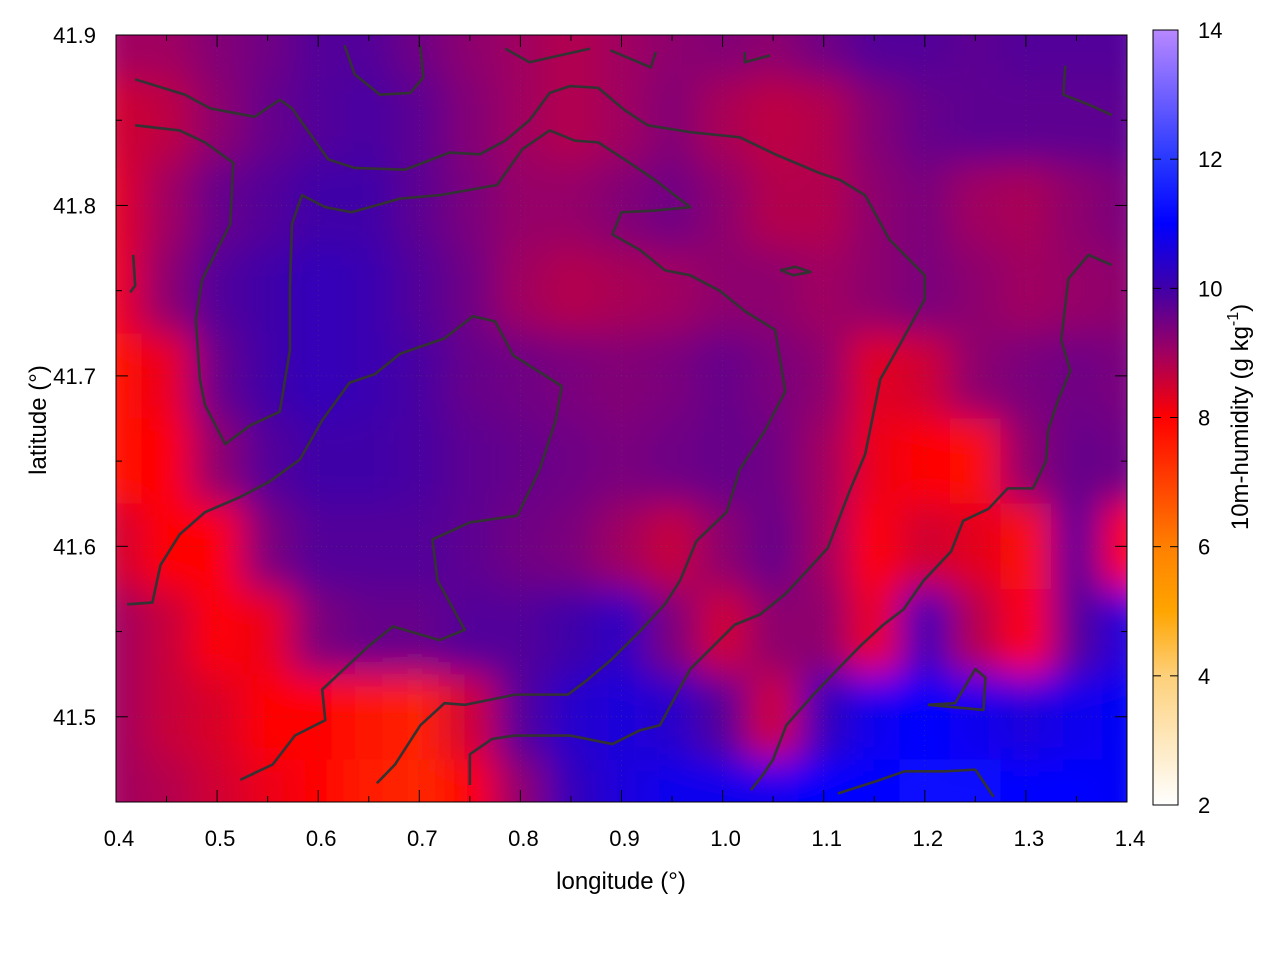  Describe the element at coordinates (1130, 838) in the screenshot. I see `x-tick-label: 1.4` at that location.